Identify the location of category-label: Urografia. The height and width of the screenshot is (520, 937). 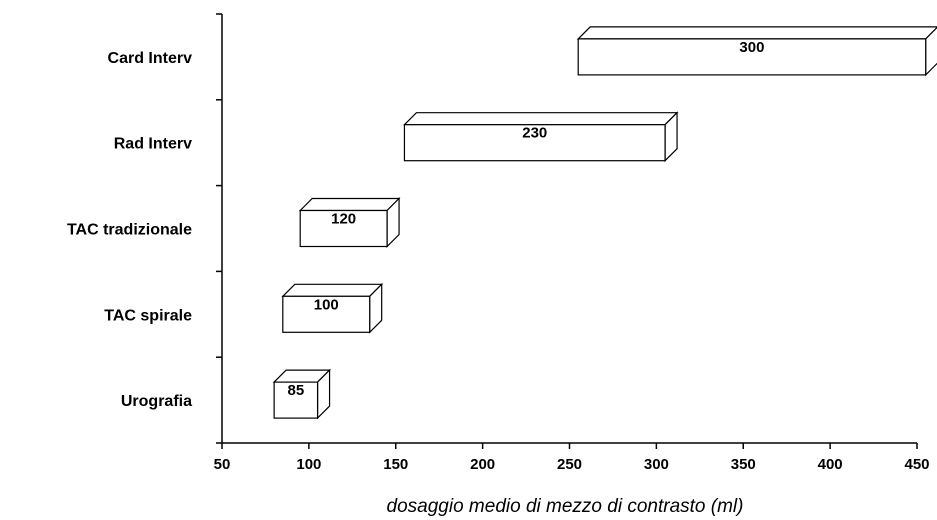
(156, 401).